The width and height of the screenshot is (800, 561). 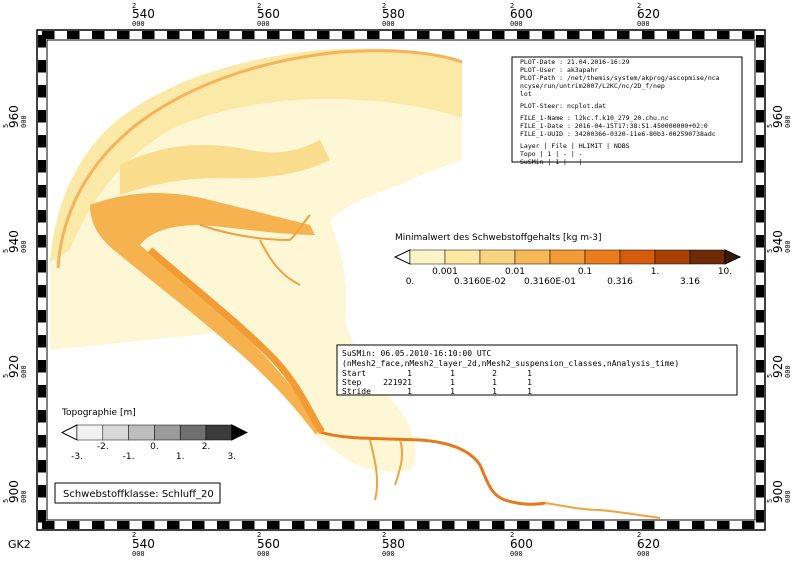 What do you see at coordinates (397, 382) in the screenshot?
I see `run-info-cell: 221921` at bounding box center [397, 382].